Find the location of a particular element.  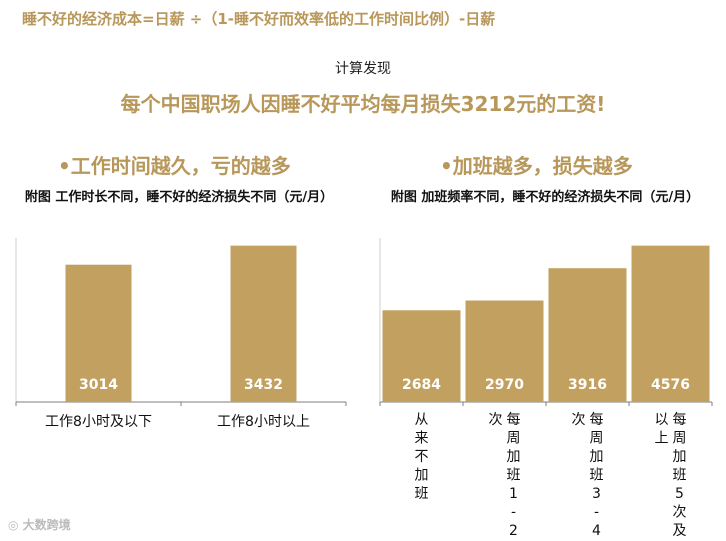

chart-caption-overtime: 附图 加班频率不同，睡不好的经济损失不同（元/月） is located at coordinates (545, 197).